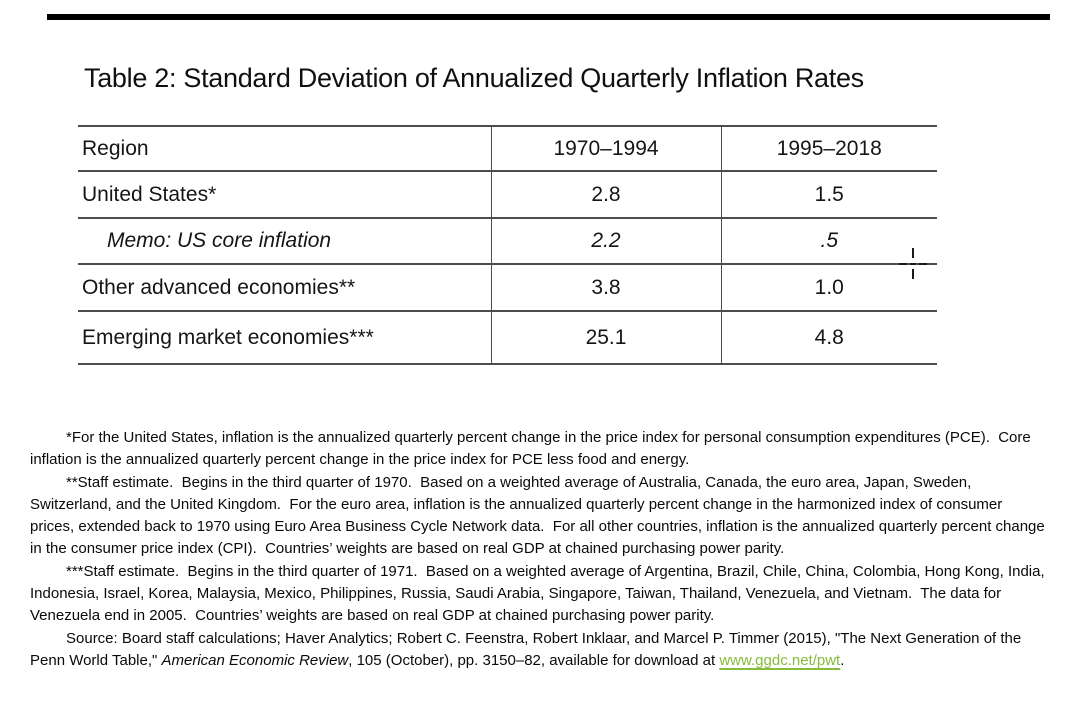 This screenshot has height=714, width=1076. What do you see at coordinates (284, 337) in the screenshot?
I see `region-cell: Emerging market economies***` at bounding box center [284, 337].